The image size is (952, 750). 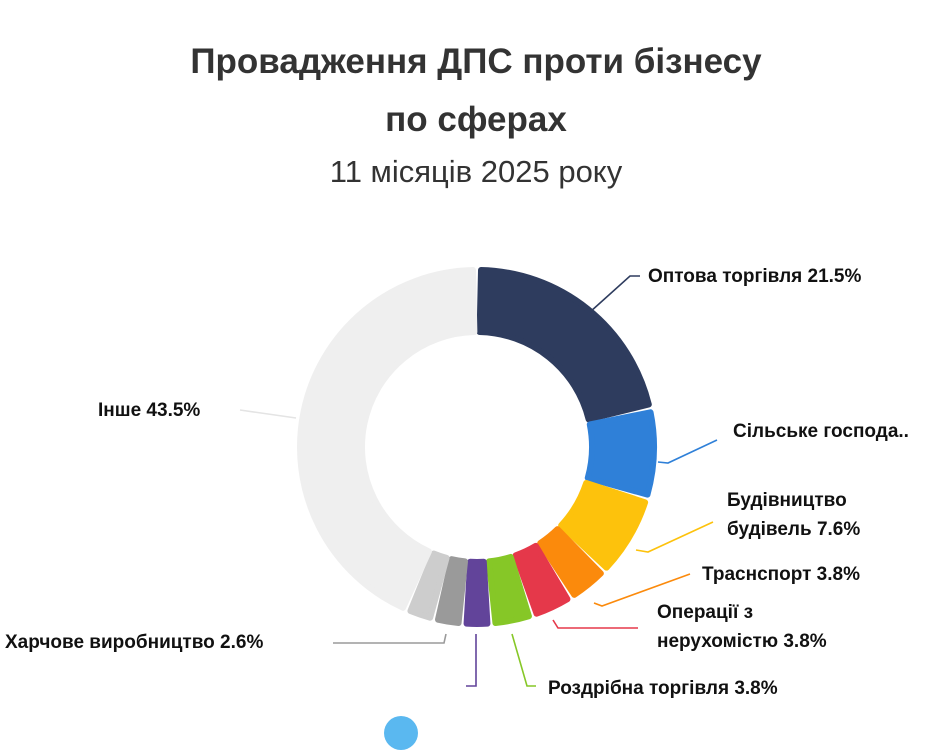 What do you see at coordinates (705, 612) in the screenshot?
I see `label-real-estate-line-1: Операції з` at bounding box center [705, 612].